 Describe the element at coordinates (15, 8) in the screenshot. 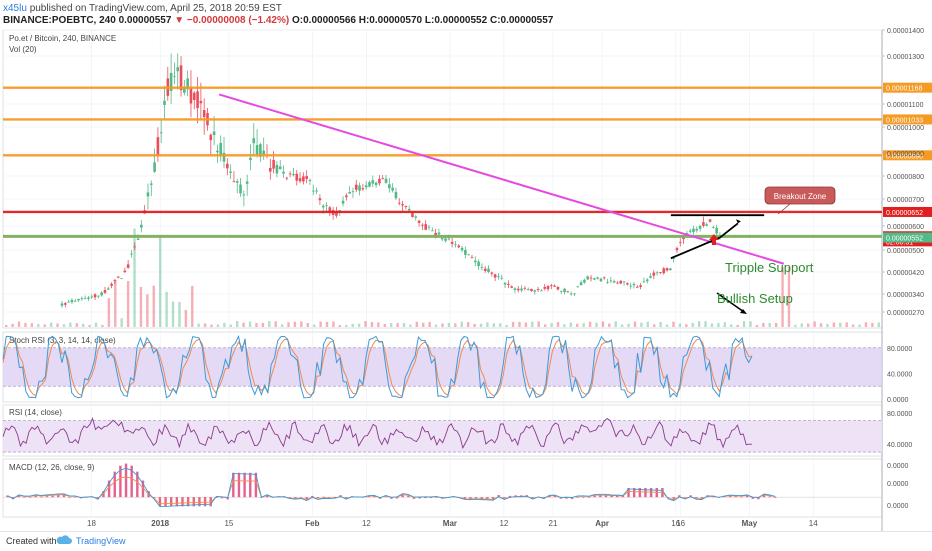

I see `author-link: x45lu` at that location.